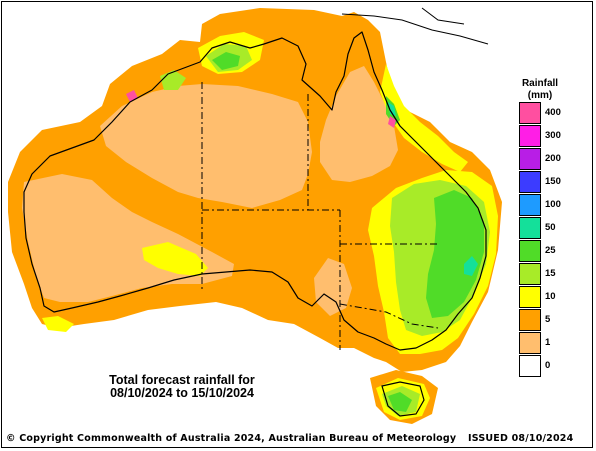  What do you see at coordinates (58, 324) in the screenshot?
I see `rain-zone-10mm-southwest` at bounding box center [58, 324].